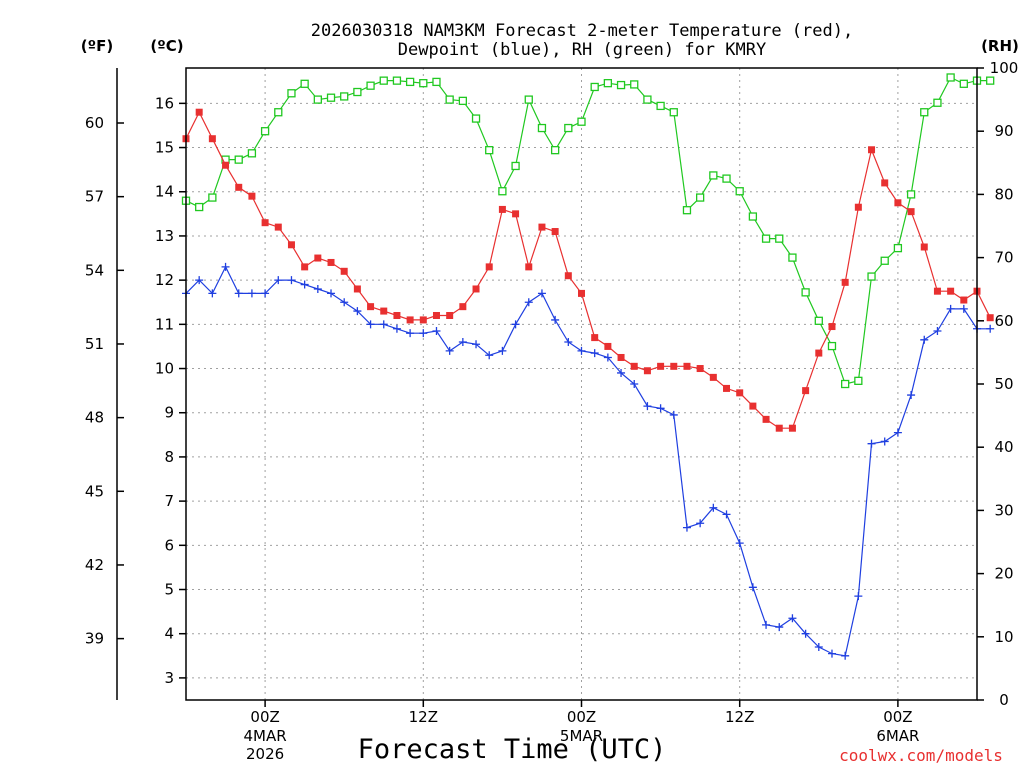 The height and width of the screenshot is (768, 1024). What do you see at coordinates (1003, 384) in the screenshot?
I see `rh-tick-label: 50` at bounding box center [1003, 384].